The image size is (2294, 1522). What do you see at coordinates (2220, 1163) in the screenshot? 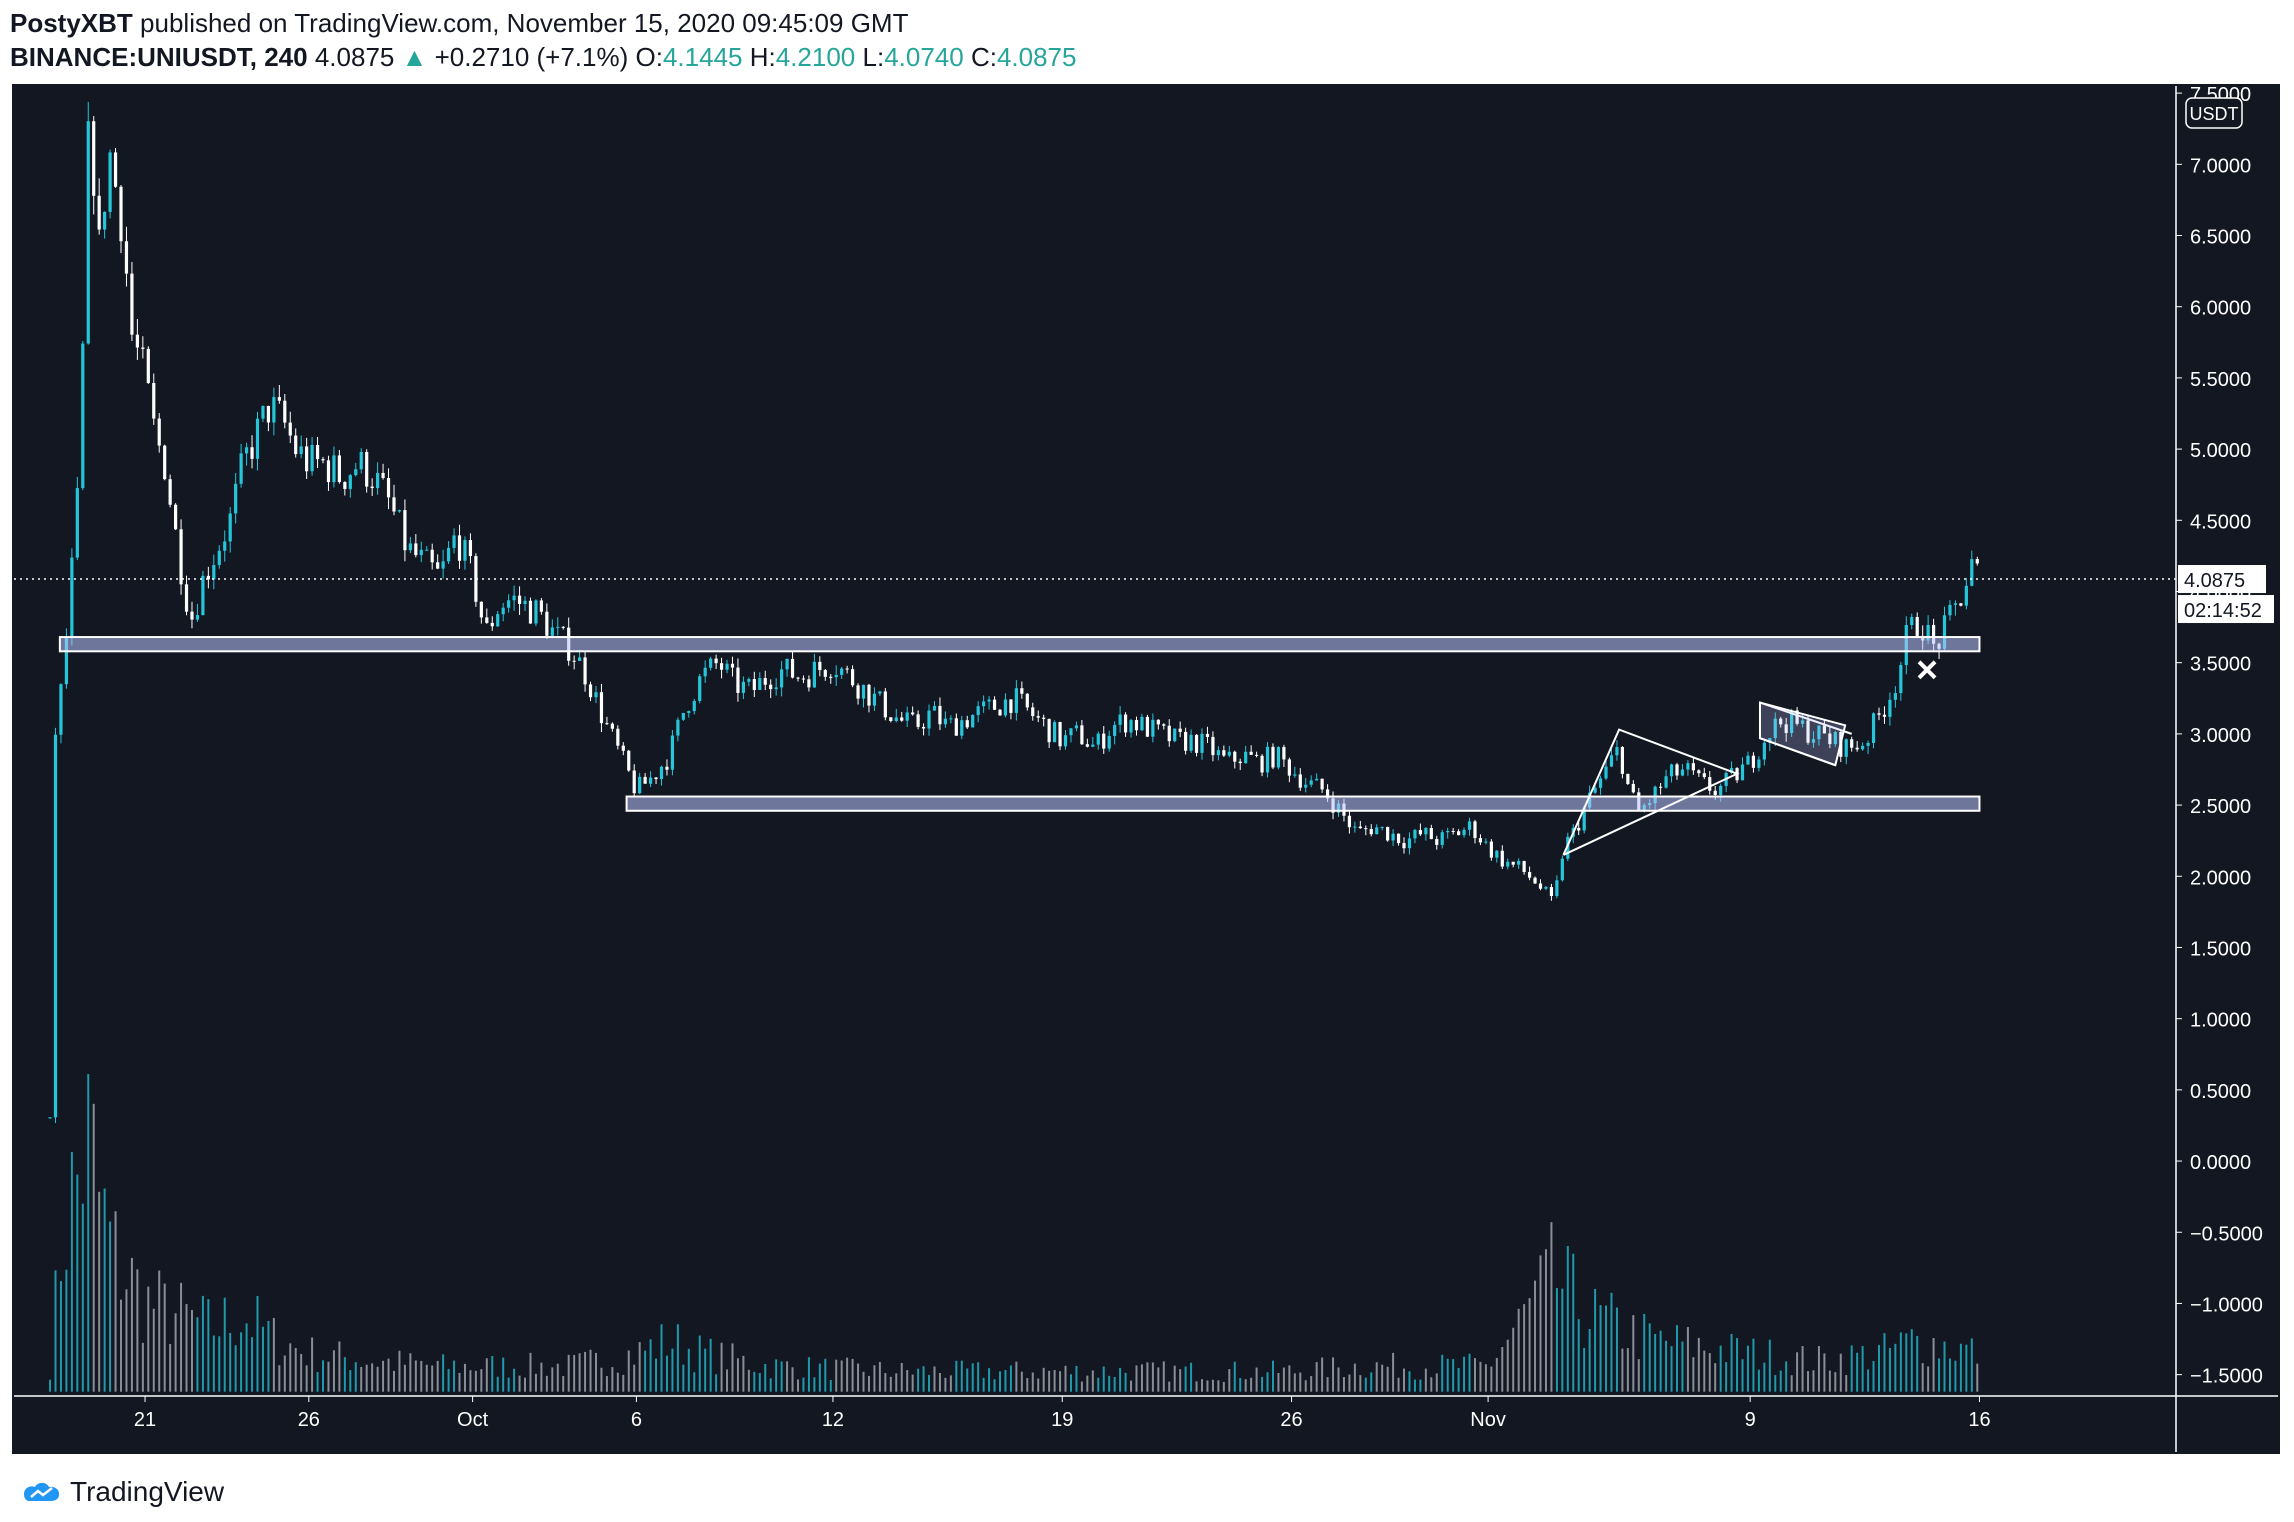
I see `y-tick-label: 0.0000` at bounding box center [2220, 1163].